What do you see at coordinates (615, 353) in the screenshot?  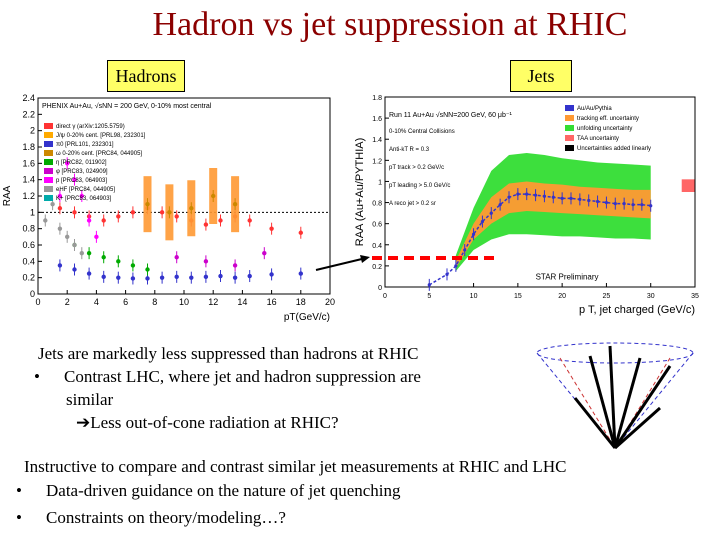 I see `cone-ellipse` at bounding box center [615, 353].